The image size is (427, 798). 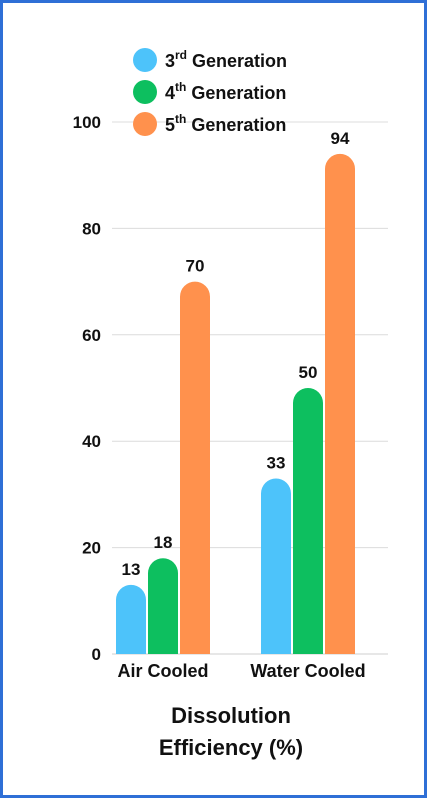 I want to click on data-label: 94, so click(x=340, y=138).